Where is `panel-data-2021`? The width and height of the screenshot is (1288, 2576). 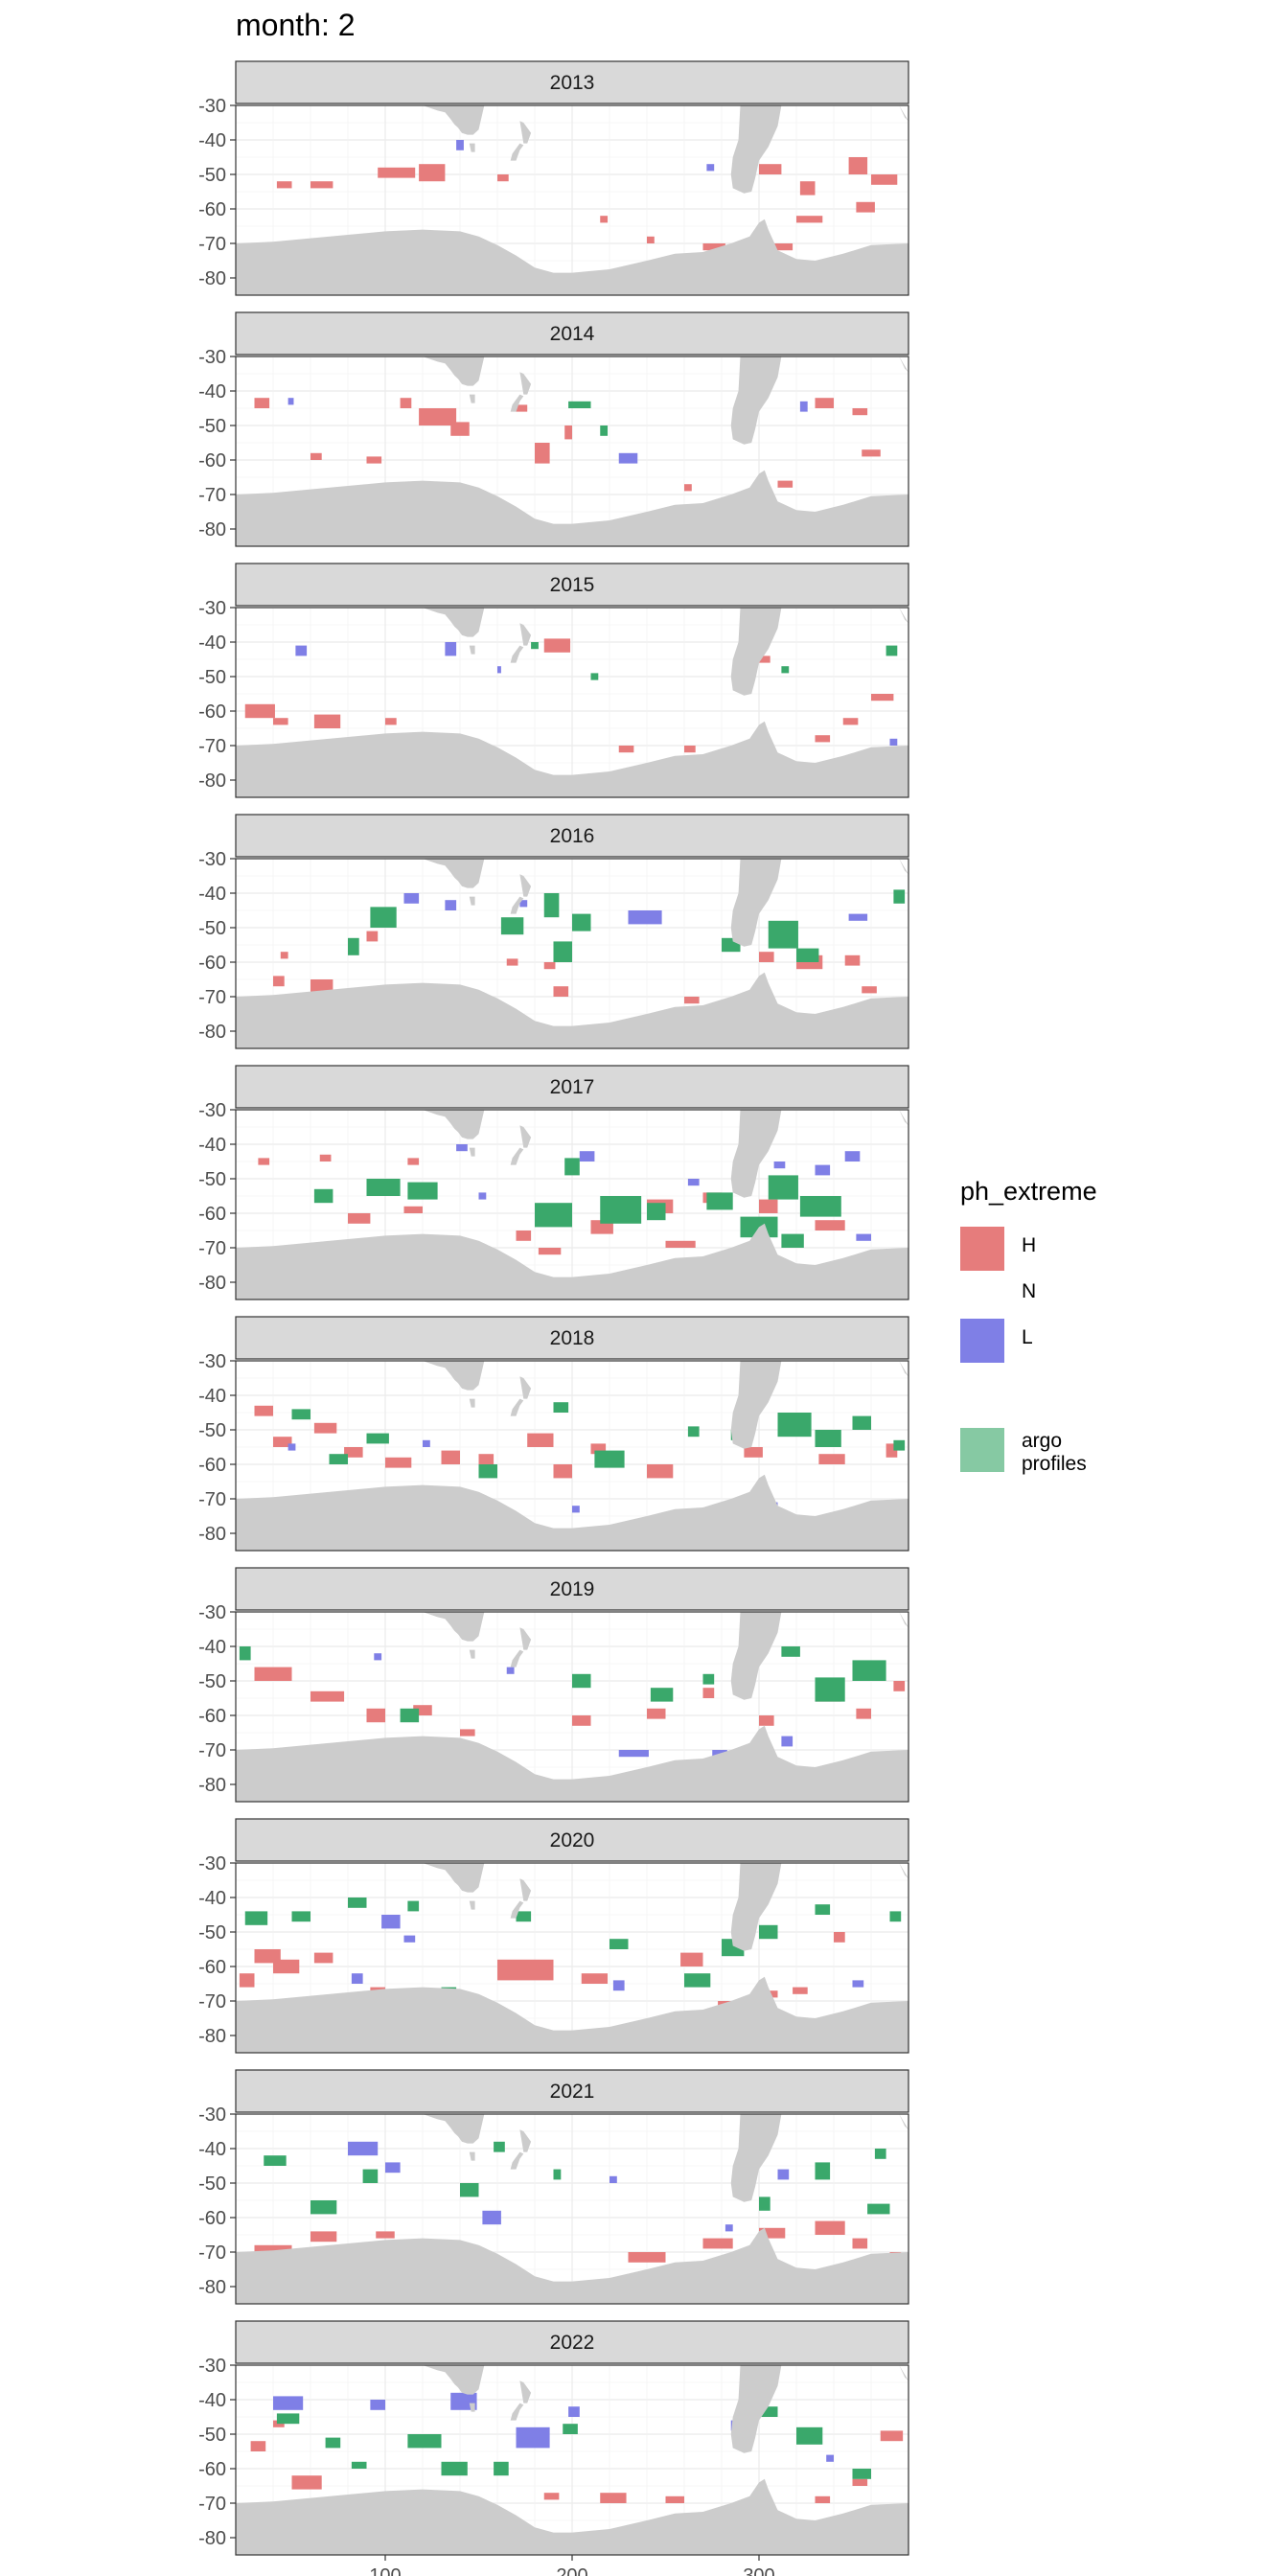 panel-data-2021 is located at coordinates (572, 2209).